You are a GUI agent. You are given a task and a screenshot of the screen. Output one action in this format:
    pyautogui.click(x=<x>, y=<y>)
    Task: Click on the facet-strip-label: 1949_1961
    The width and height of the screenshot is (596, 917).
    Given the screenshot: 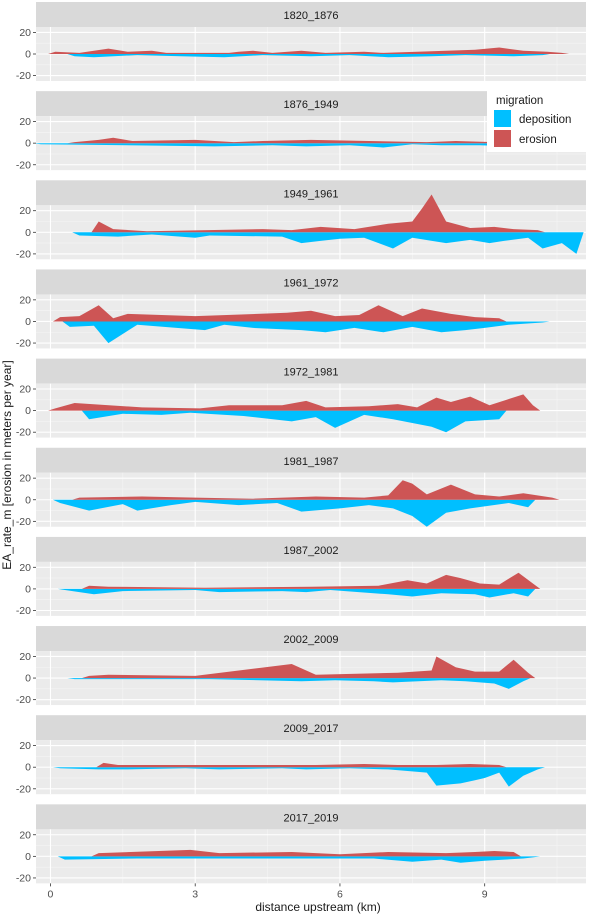 What is the action you would take?
    pyautogui.click(x=310, y=194)
    